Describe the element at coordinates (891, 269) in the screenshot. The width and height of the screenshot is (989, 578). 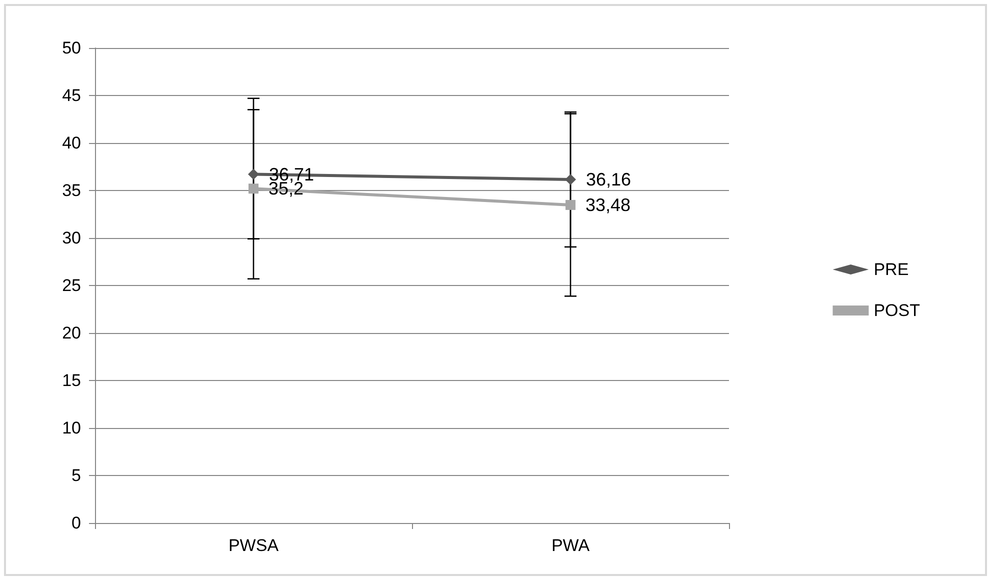
I see `legend-label: PRE` at that location.